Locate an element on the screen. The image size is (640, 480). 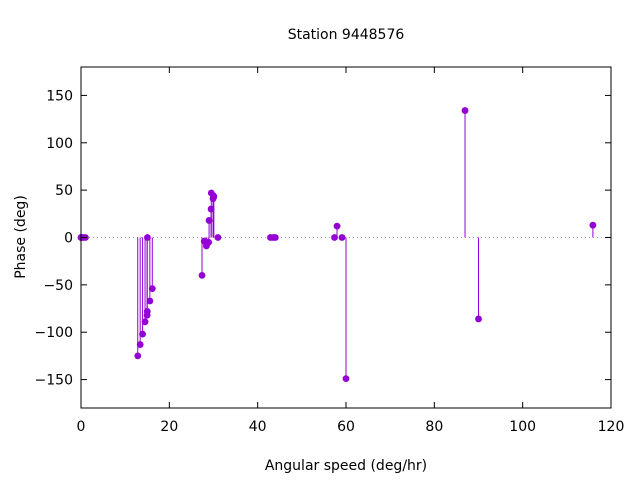
x-tick-label: 60 is located at coordinates (346, 427).